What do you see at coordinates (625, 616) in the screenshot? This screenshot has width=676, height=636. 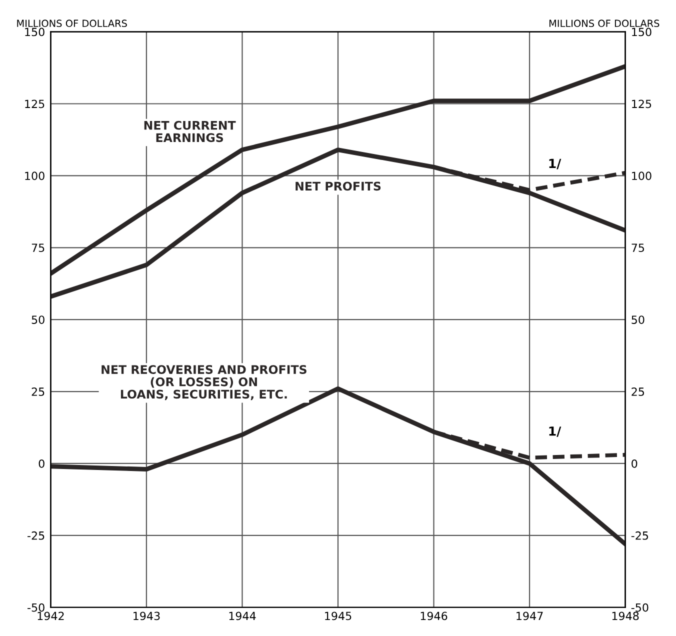 I see `x-tick-label: 1948` at bounding box center [625, 616].